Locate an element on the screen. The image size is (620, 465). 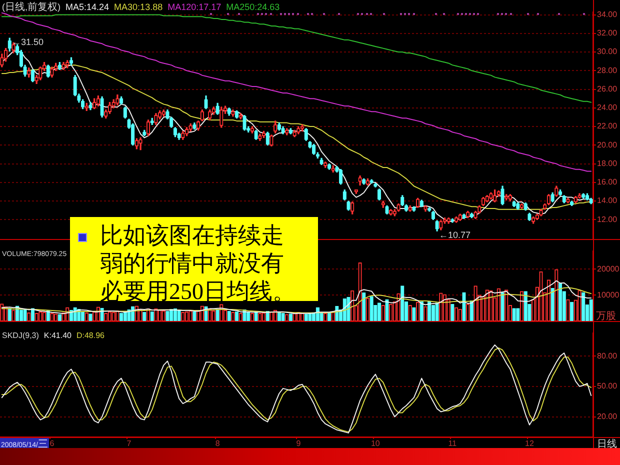
text: K:41.40 is located at coordinates (58, 335).